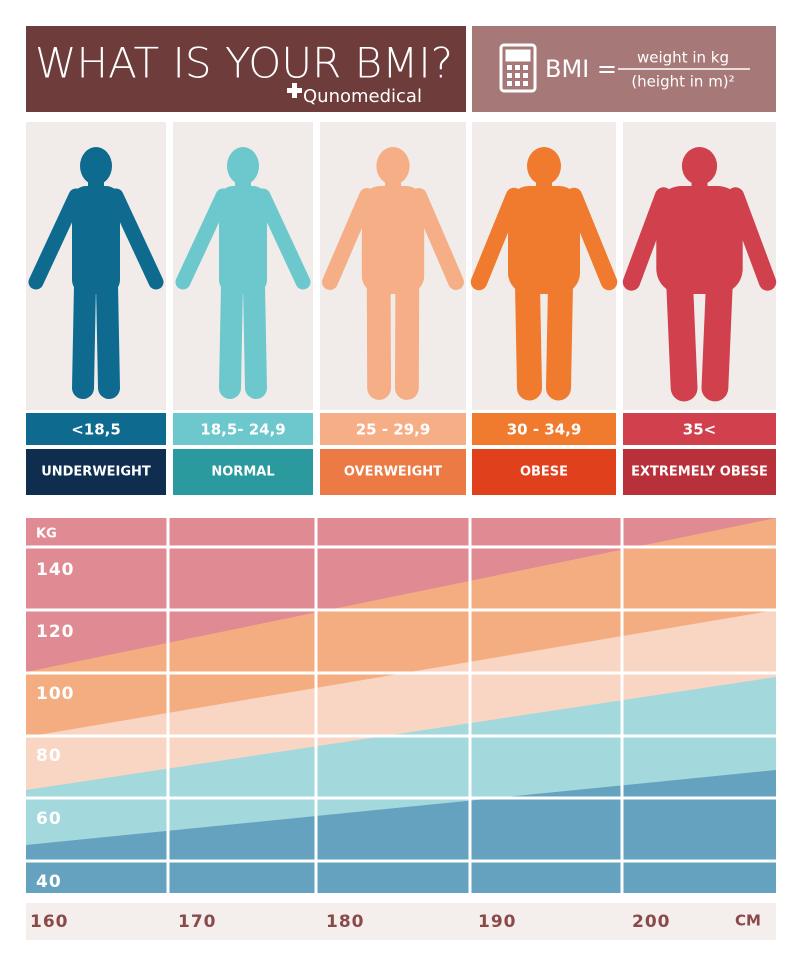 The image size is (801, 968). I want to click on range-label: 35<, so click(699, 430).